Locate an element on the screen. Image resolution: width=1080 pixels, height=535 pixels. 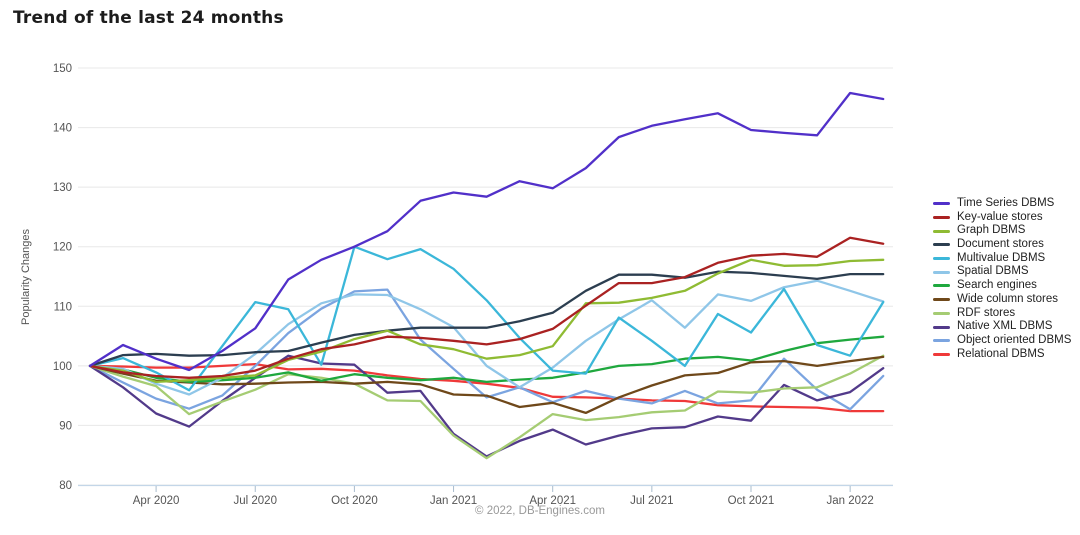
series-line-search-engines is located at coordinates (486, 359).